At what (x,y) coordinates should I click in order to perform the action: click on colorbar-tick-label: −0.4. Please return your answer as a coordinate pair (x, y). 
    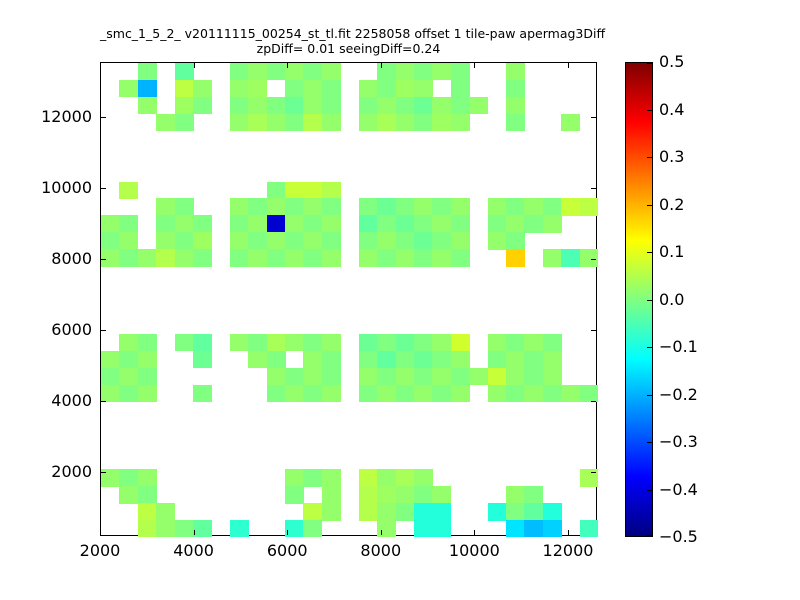
    Looking at the image, I should click on (678, 489).